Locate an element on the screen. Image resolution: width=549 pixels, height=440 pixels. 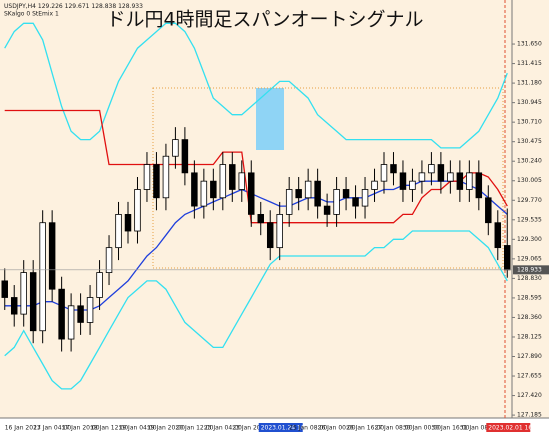
x-tick-label: 30 Jan 00:00 is located at coordinates (422, 428).